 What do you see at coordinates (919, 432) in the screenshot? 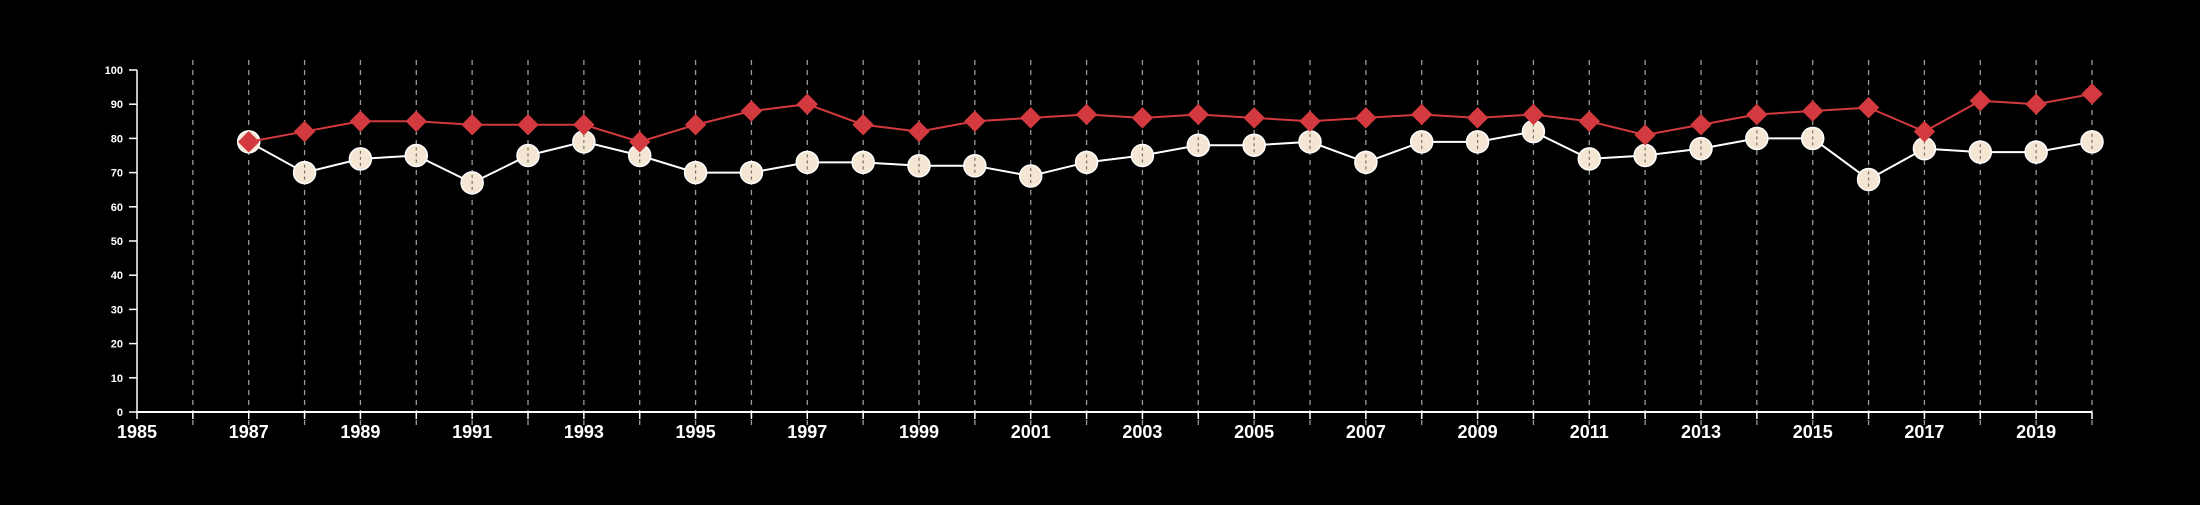
I see `x-tick-label: 1999` at bounding box center [919, 432].